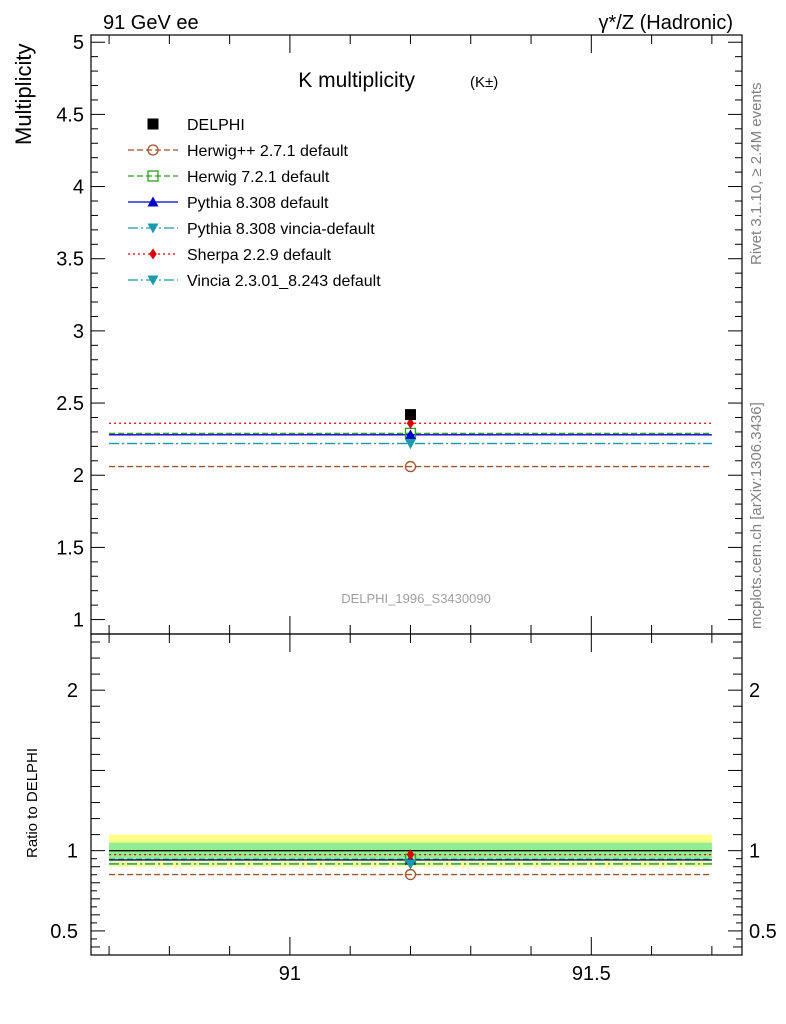 The width and height of the screenshot is (786, 1024). Describe the element at coordinates (356, 80) in the screenshot. I see `chart-title: K multiplicity` at that location.